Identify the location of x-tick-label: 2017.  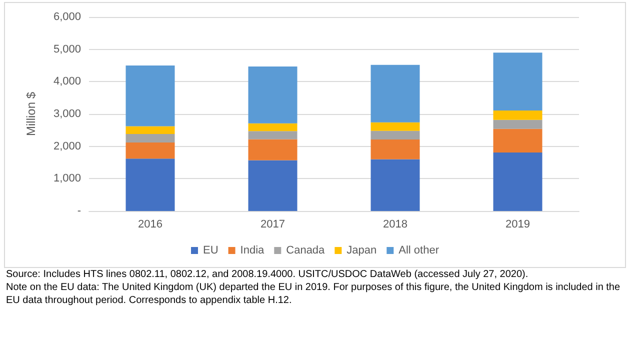
(272, 224).